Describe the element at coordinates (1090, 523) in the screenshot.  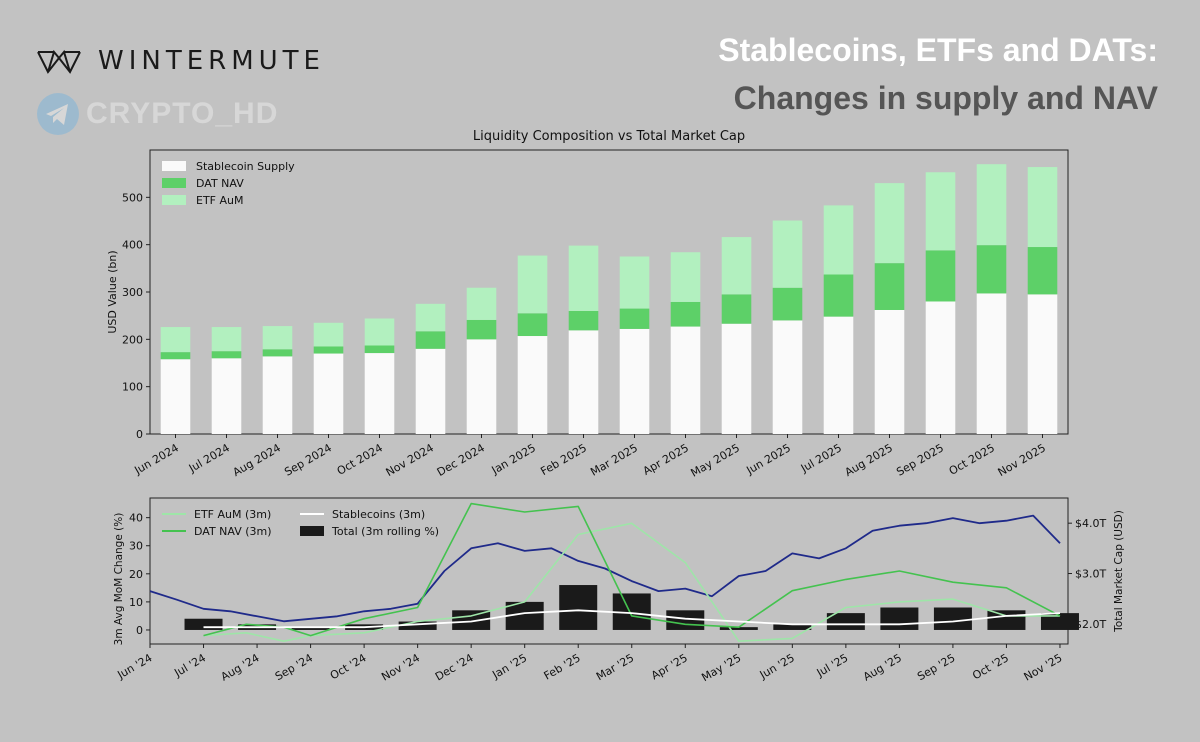
I see `bottom-y2-tick-label: $4.0T` at that location.